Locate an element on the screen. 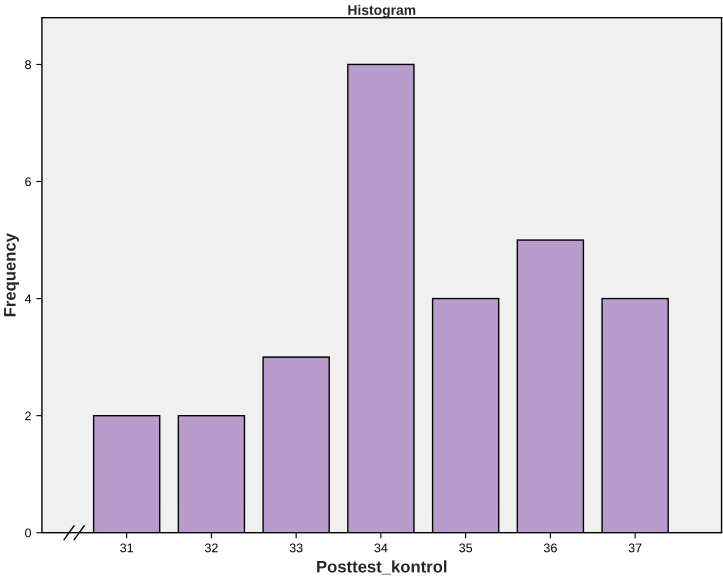 This screenshot has width=723, height=588. x-tick-label: 37 is located at coordinates (635, 547).